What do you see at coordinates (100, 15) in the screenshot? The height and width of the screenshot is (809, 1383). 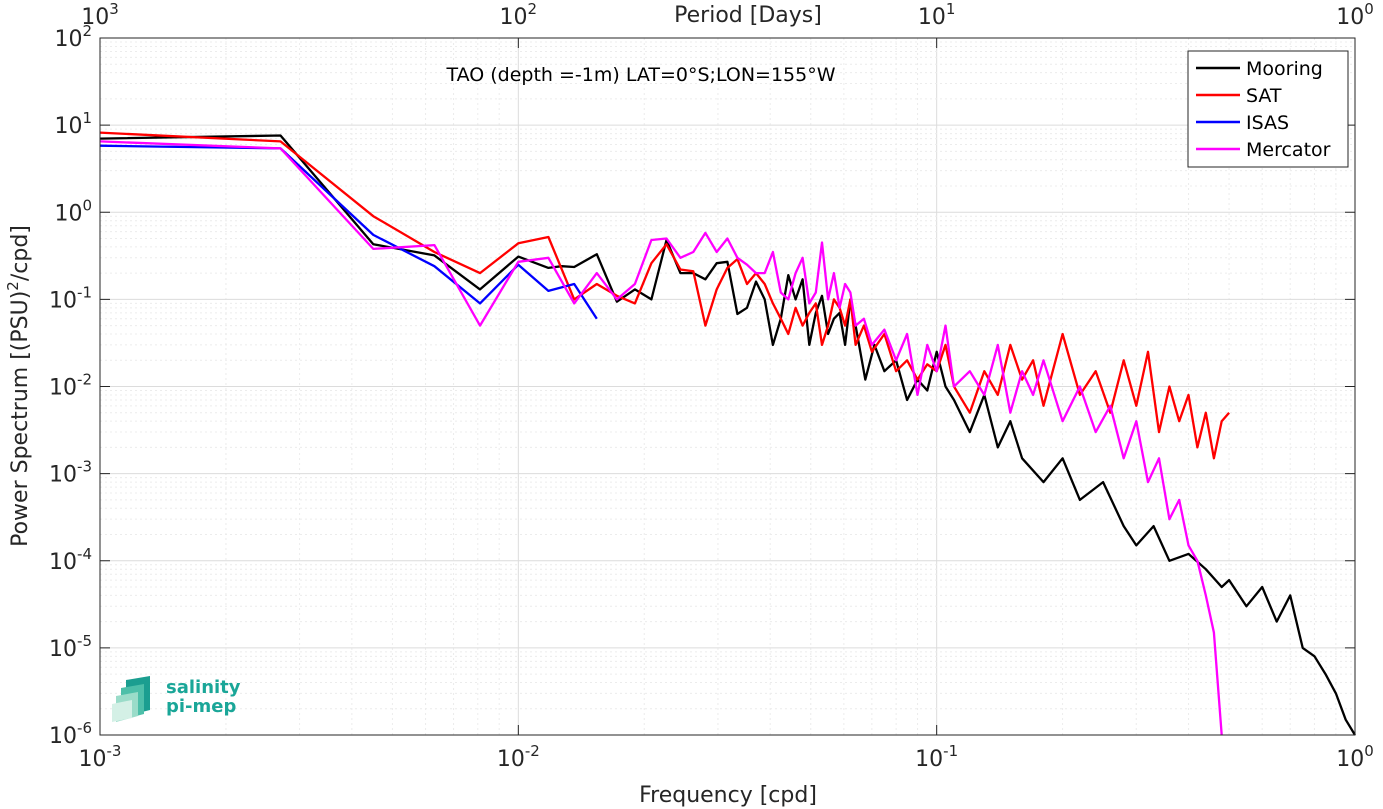 I see `top-tick-label: 10³` at bounding box center [100, 15].